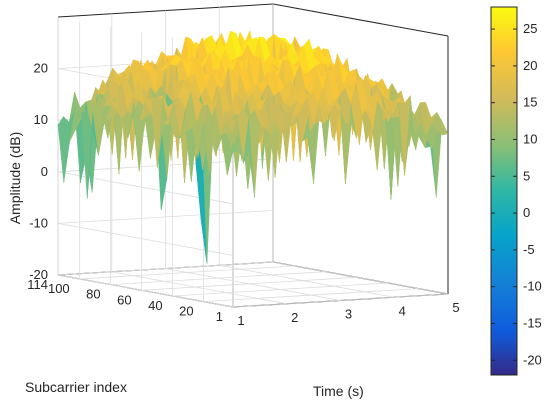 The image size is (550, 409). What do you see at coordinates (530, 65) in the screenshot?
I see `colorbar-tick-label: 20` at bounding box center [530, 65].